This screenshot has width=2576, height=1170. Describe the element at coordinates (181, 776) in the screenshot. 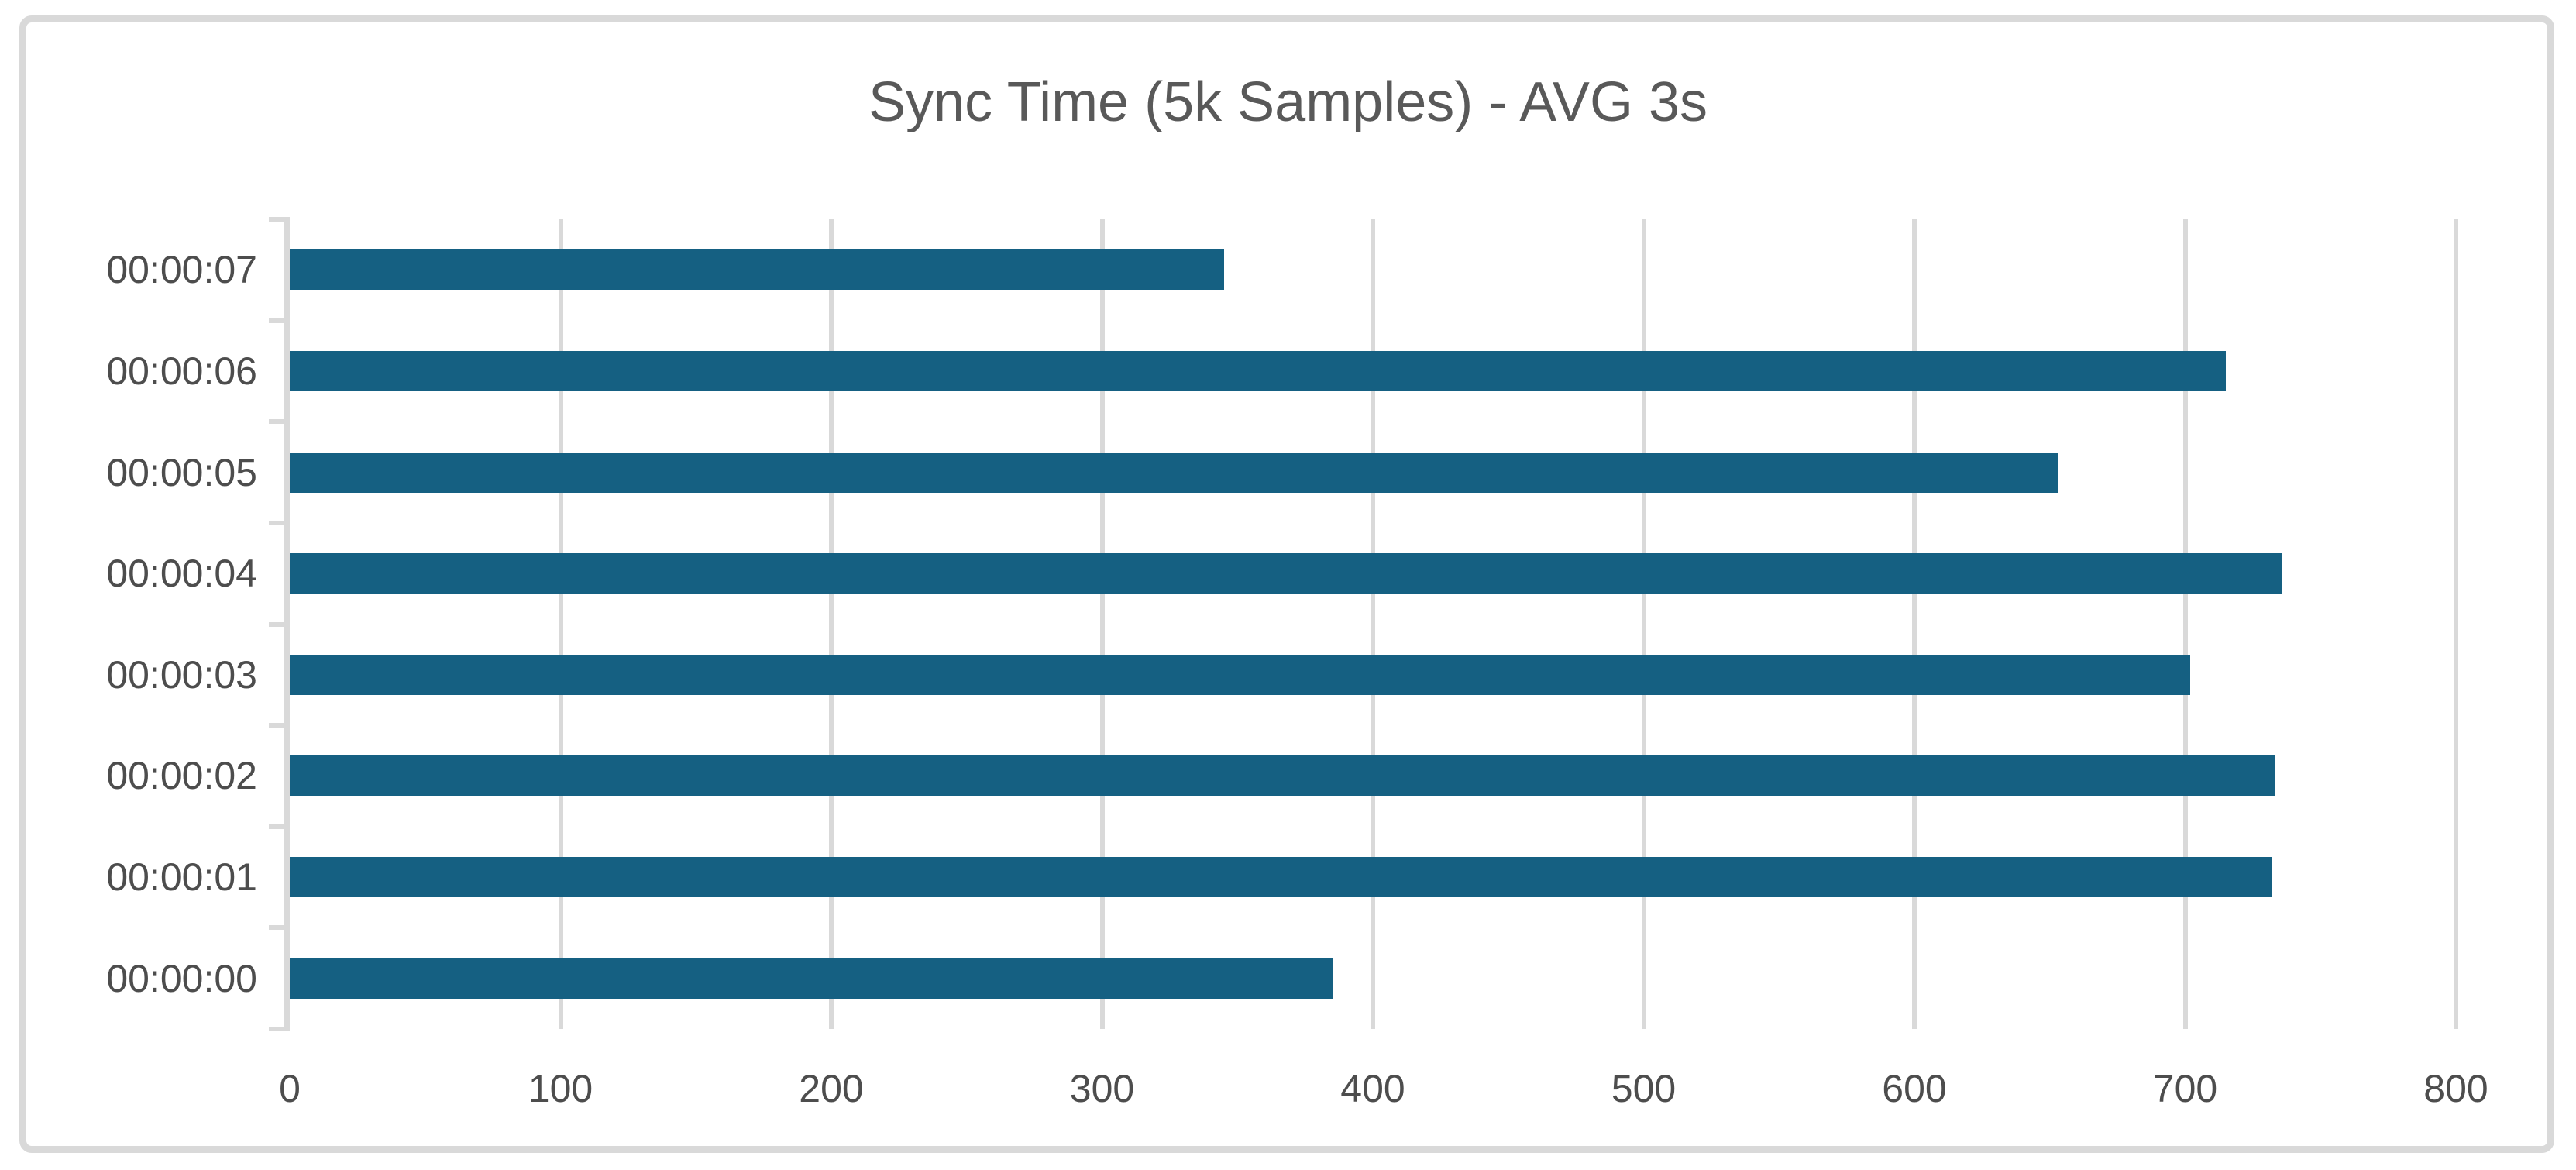

I see `y-tick-label-00:00:02: 00:00:02` at that location.